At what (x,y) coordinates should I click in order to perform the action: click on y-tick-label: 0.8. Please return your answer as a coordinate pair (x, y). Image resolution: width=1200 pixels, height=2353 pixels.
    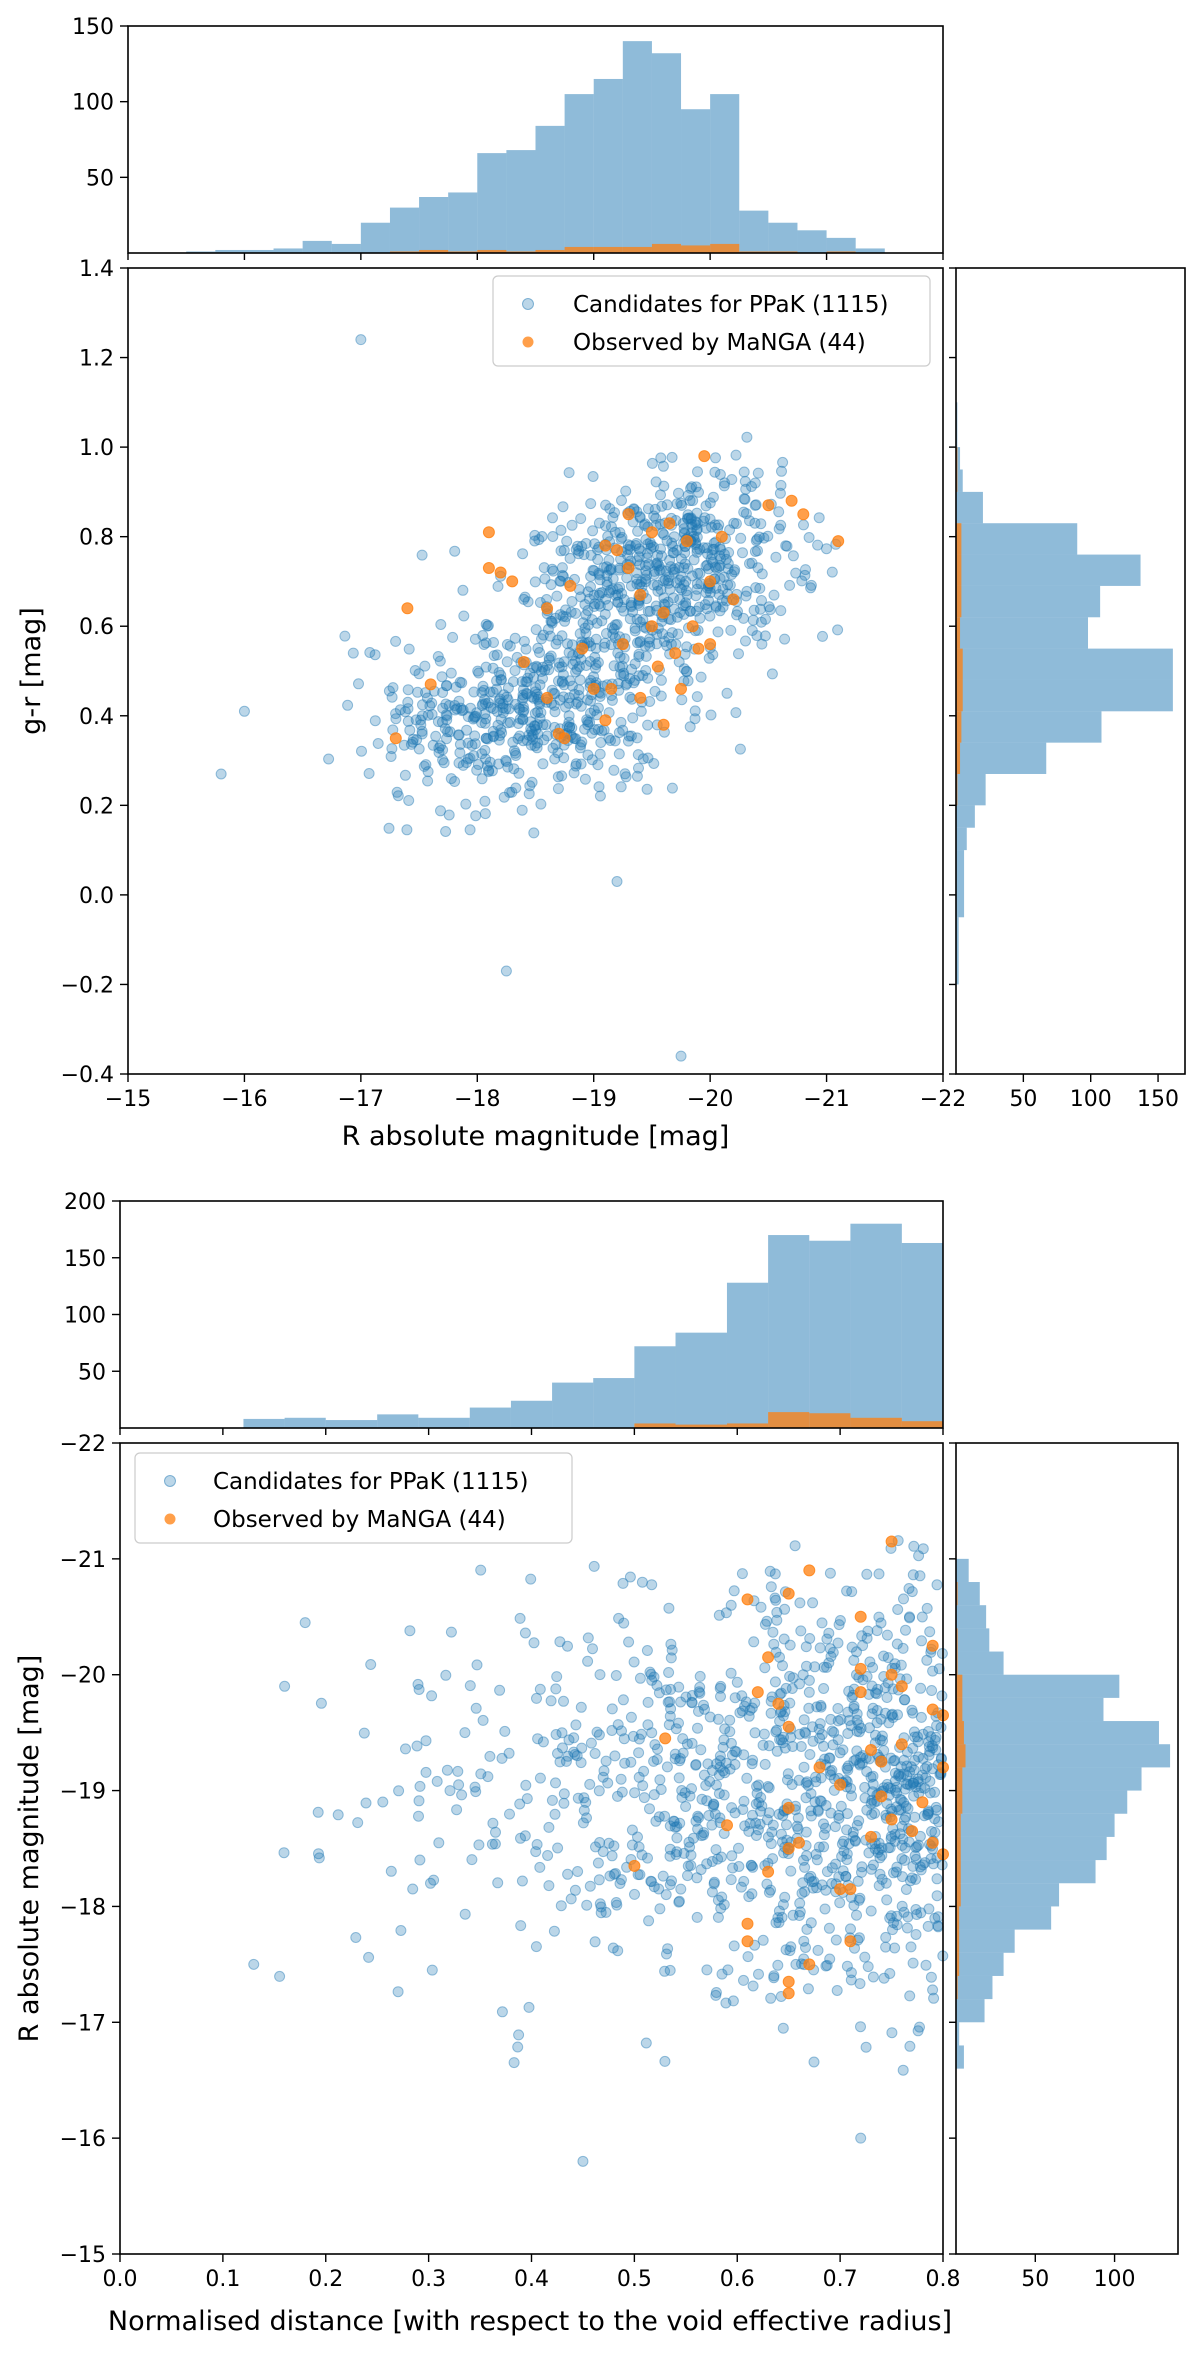
    Looking at the image, I should click on (96, 538).